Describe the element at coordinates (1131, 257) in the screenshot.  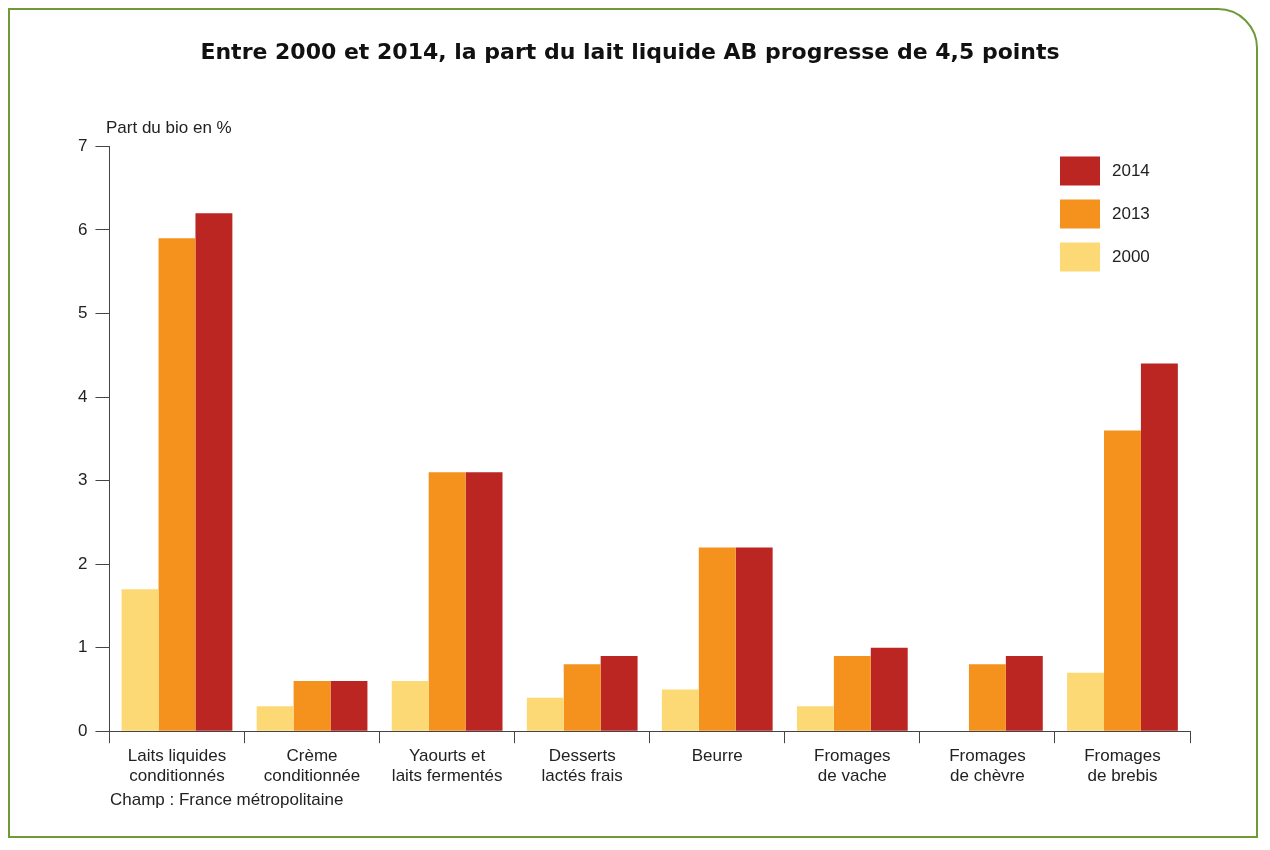
I see `legend-label: 2000` at that location.